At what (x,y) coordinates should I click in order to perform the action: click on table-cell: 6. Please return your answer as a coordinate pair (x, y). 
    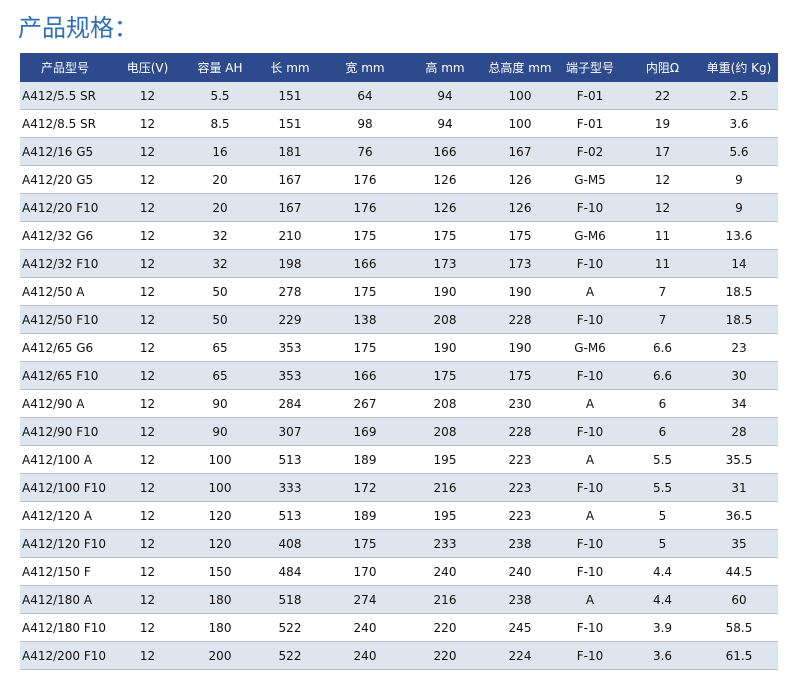
    Looking at the image, I should click on (662, 403).